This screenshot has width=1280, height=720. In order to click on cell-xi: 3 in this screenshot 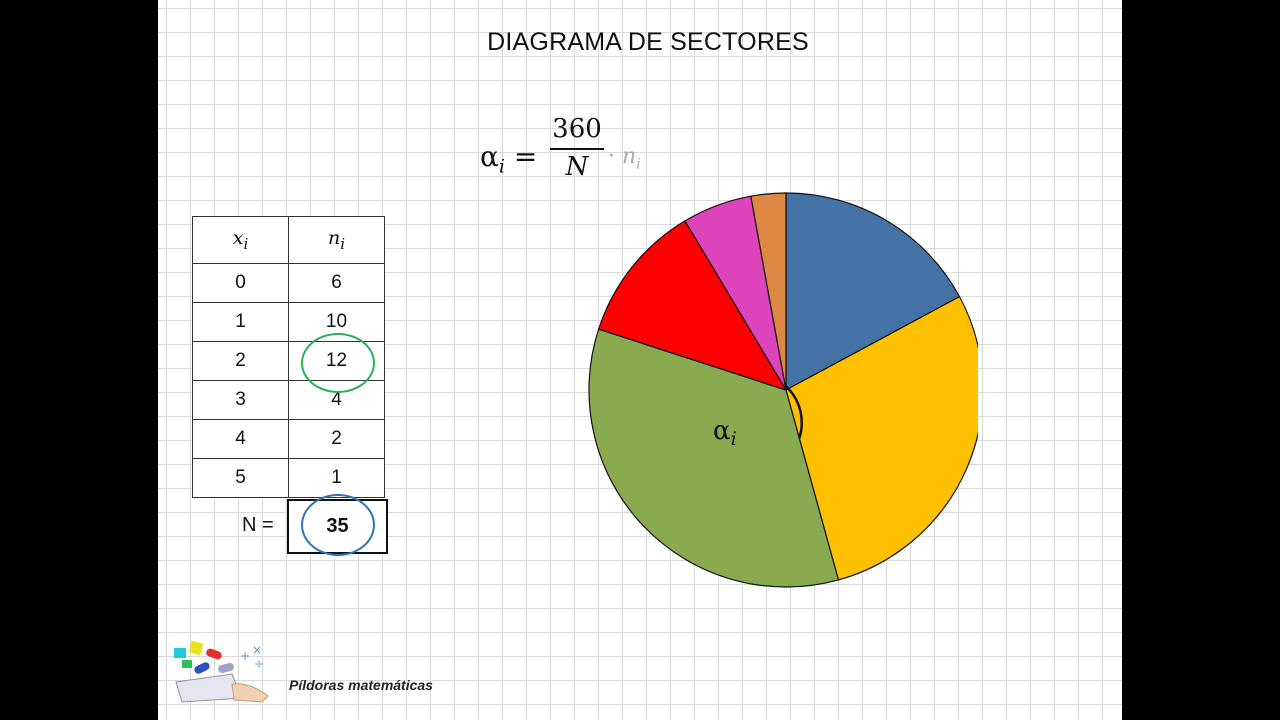, I will do `click(240, 400)`.